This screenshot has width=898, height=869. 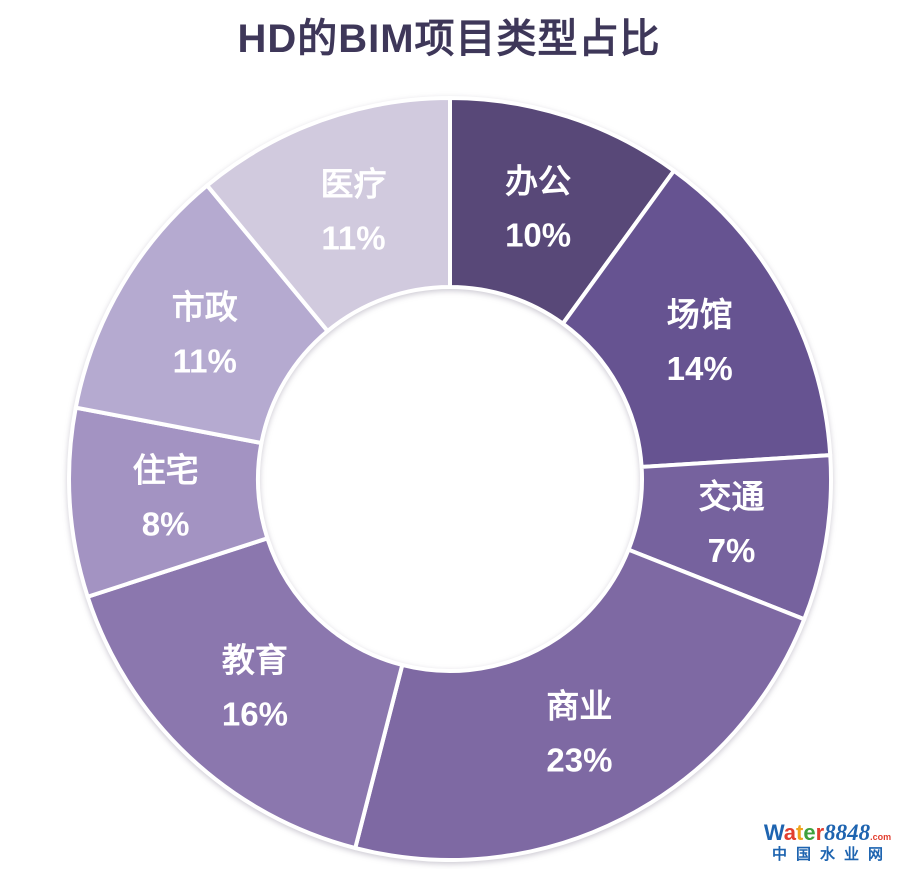 I want to click on slice-category-label: 办公, so click(x=538, y=180).